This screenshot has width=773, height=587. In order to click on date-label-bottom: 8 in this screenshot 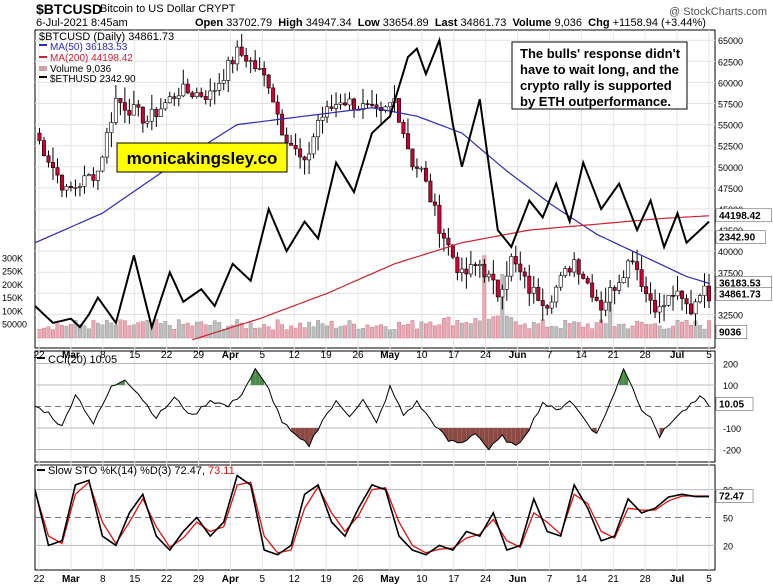, I will do `click(103, 579)`.